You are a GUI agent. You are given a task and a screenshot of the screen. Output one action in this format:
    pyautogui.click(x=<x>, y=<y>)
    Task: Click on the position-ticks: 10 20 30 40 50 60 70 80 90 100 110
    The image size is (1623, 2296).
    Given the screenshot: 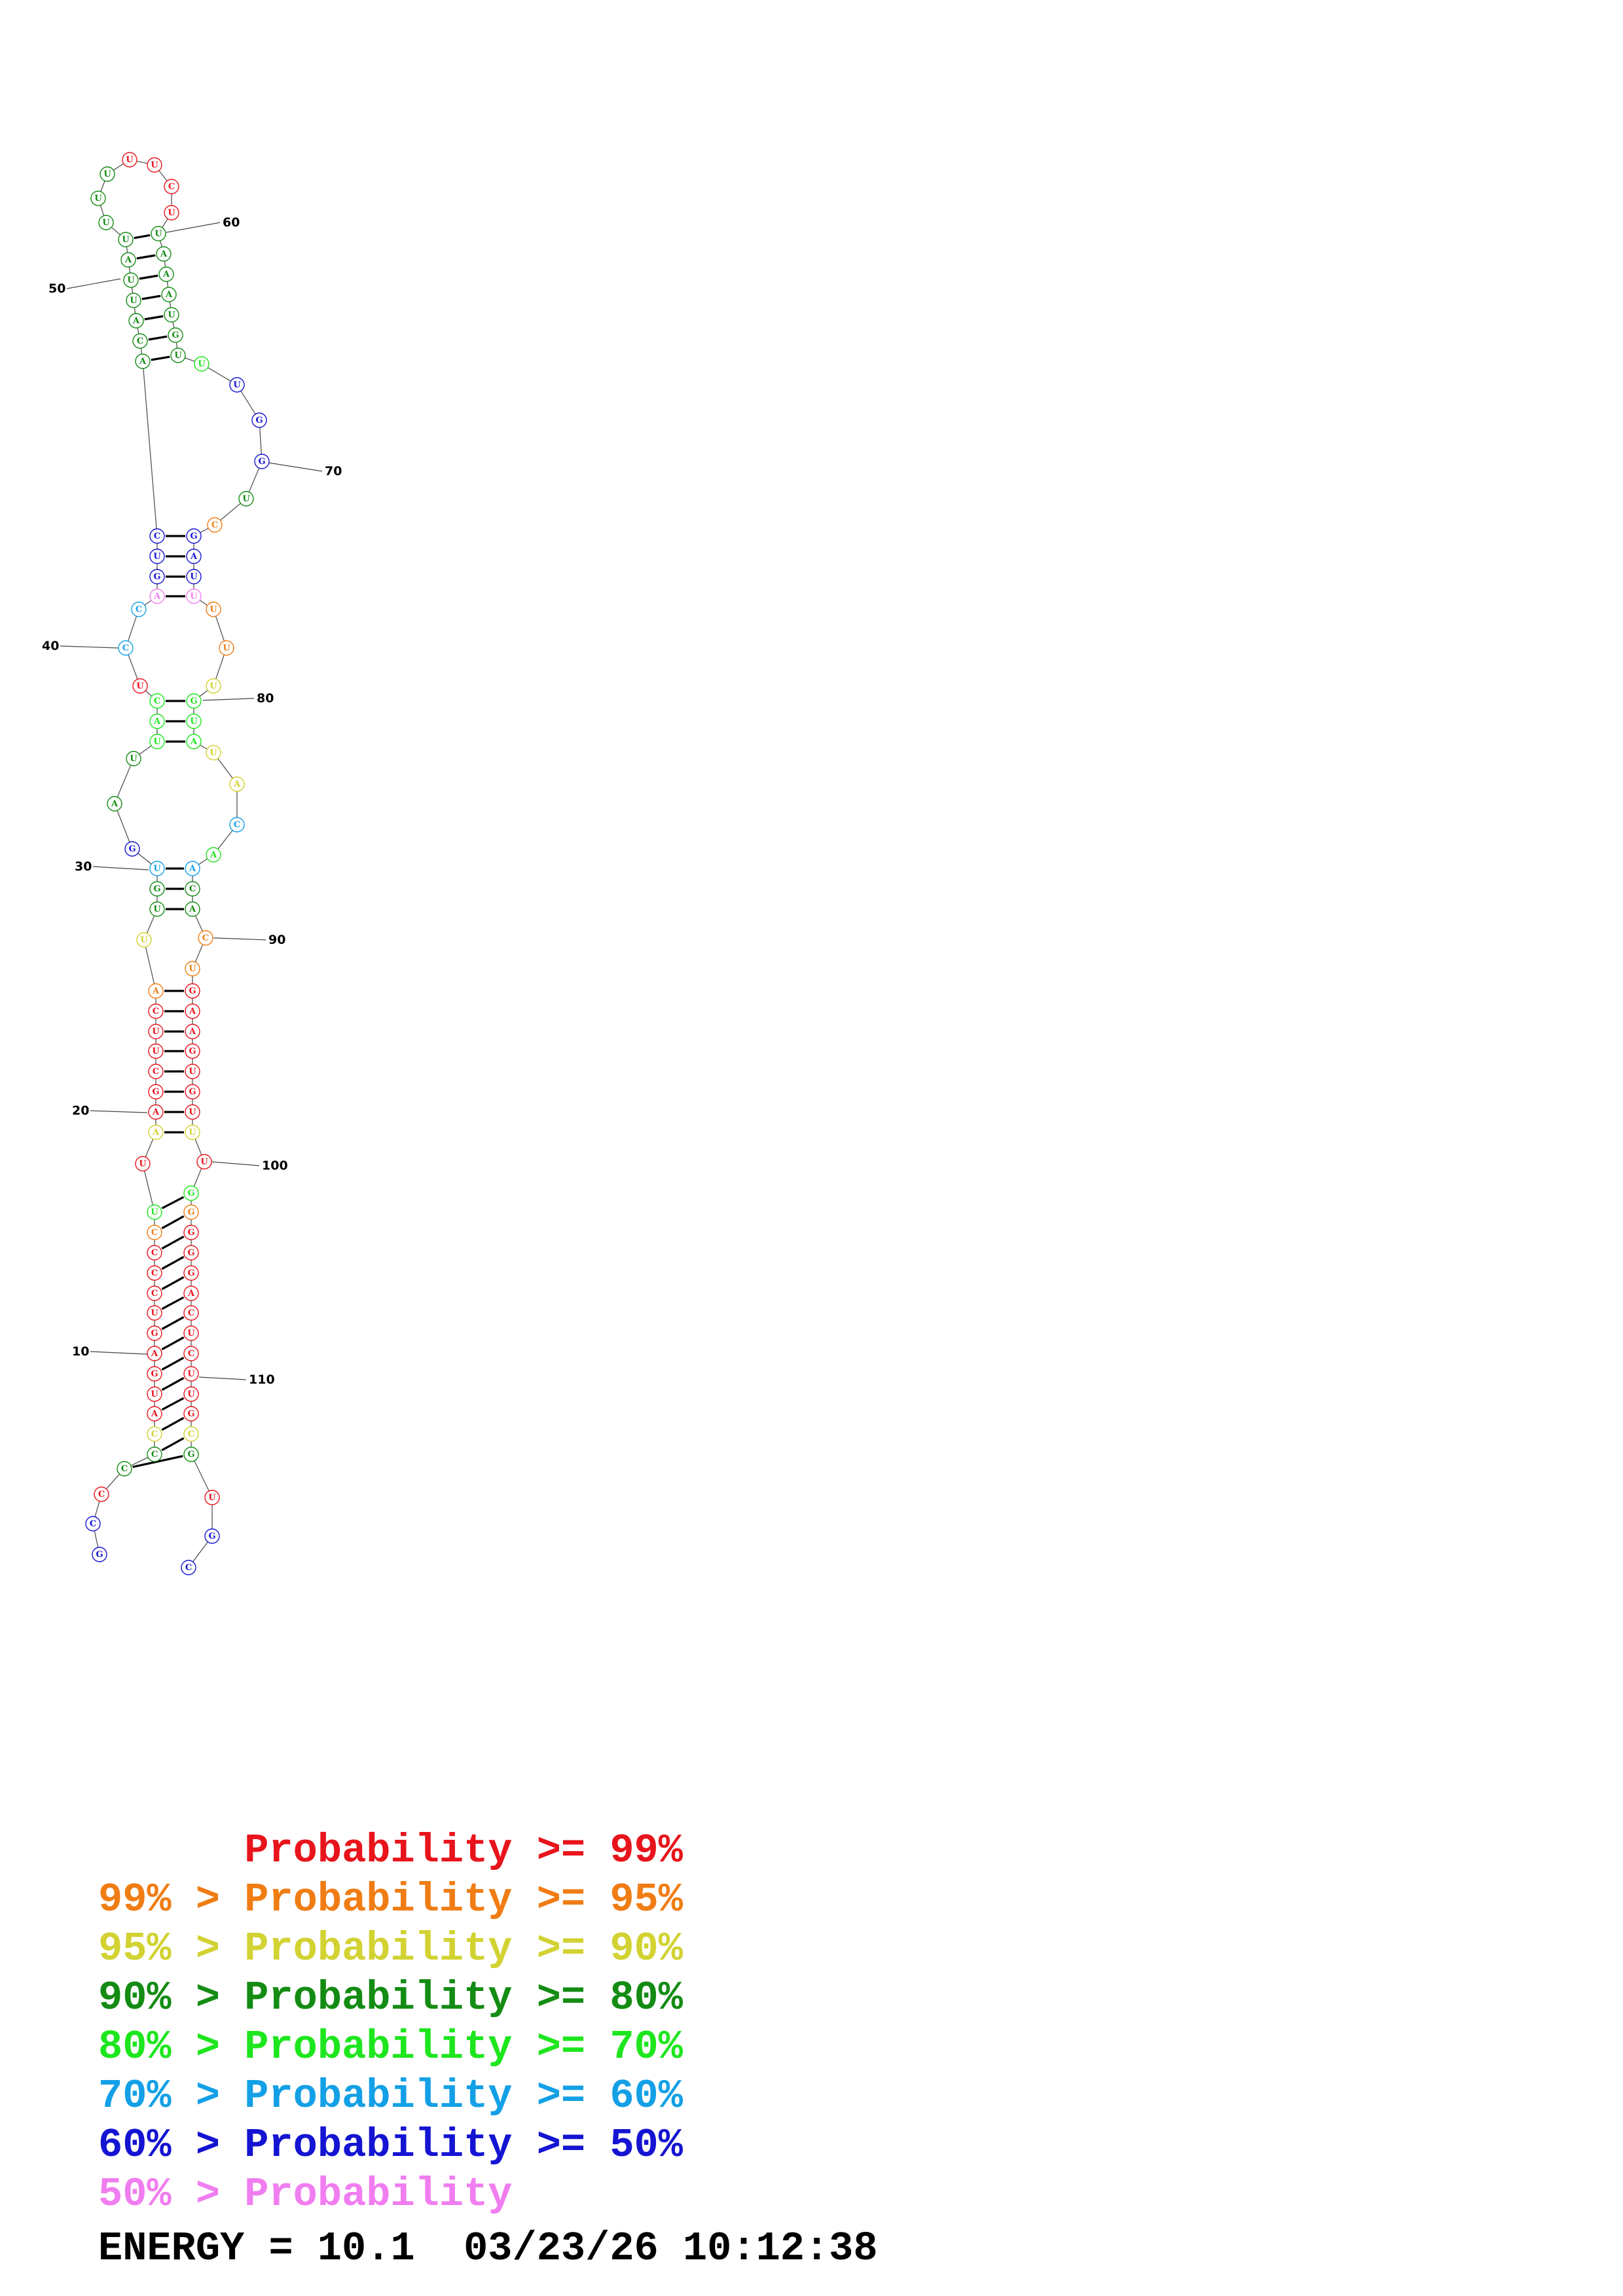 What is the action you would take?
    pyautogui.click(x=192, y=801)
    